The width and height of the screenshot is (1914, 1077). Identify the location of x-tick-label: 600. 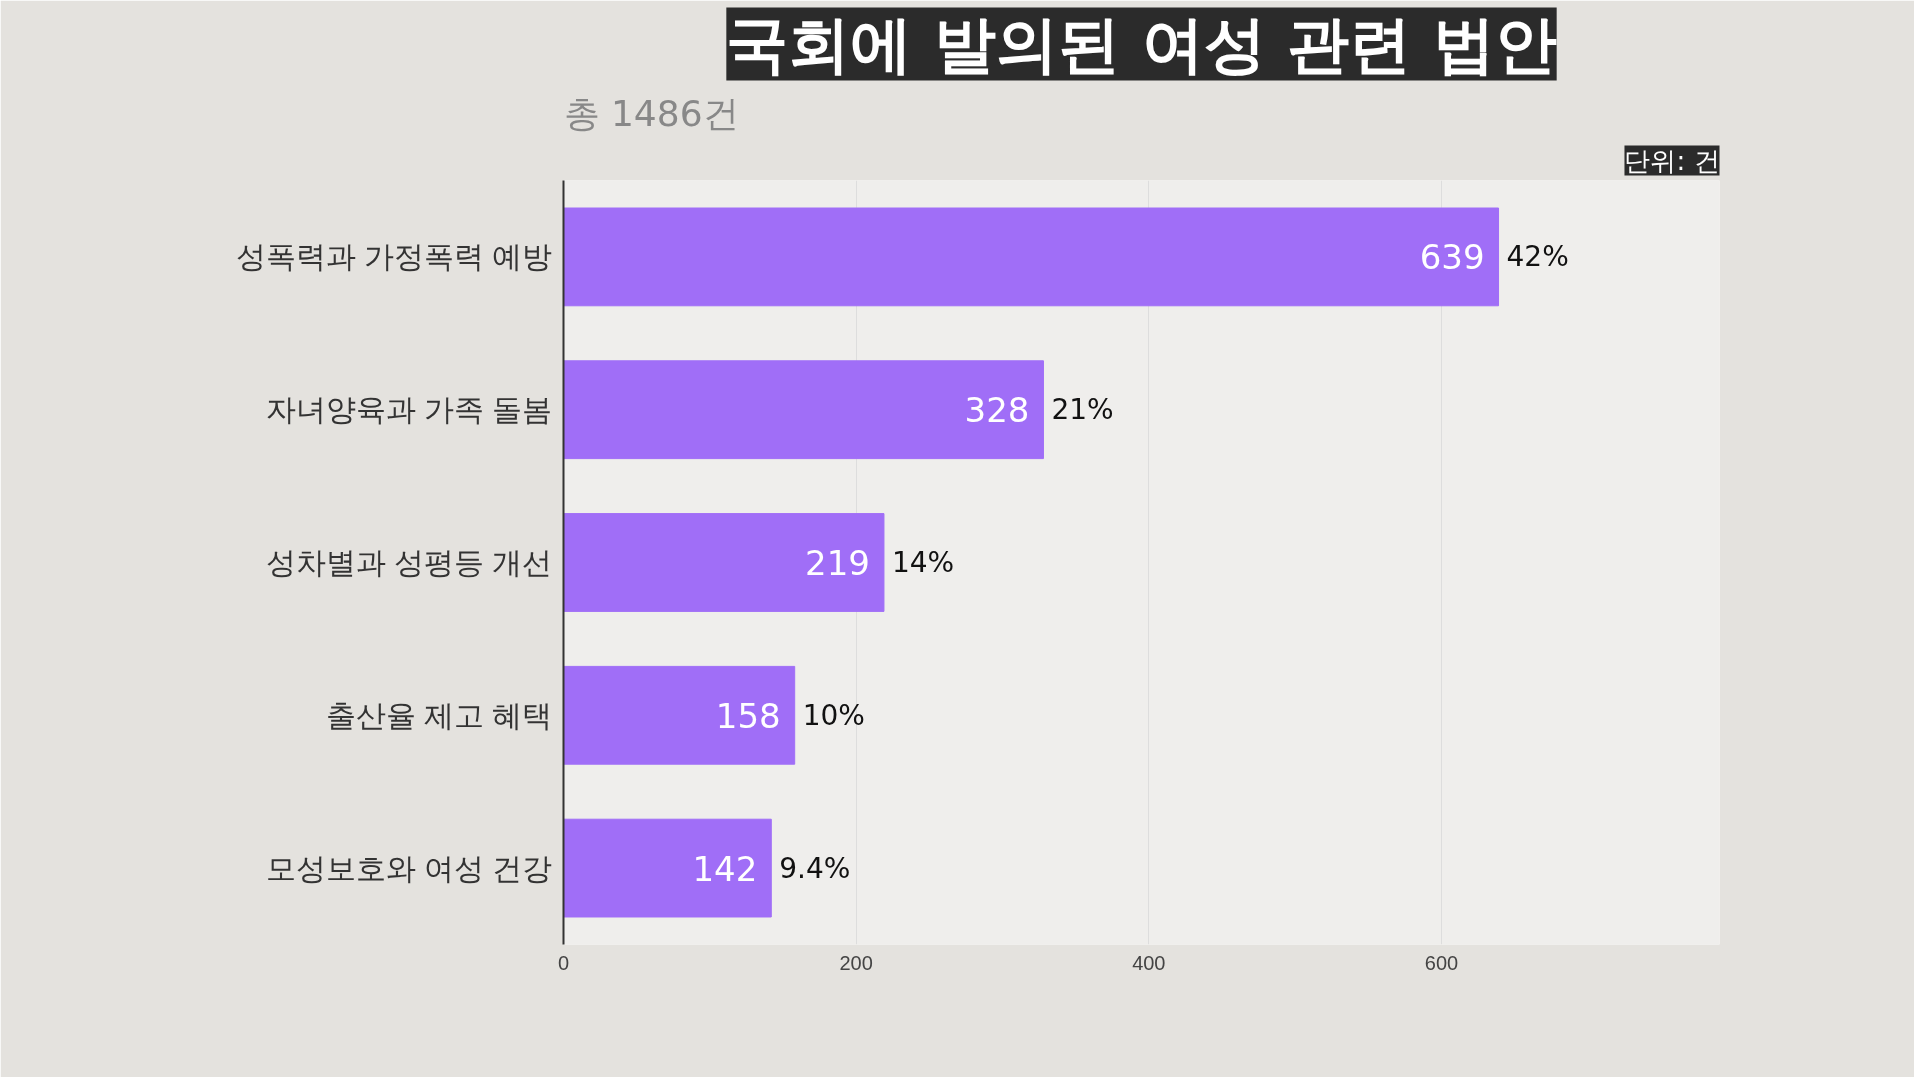
(1441, 962).